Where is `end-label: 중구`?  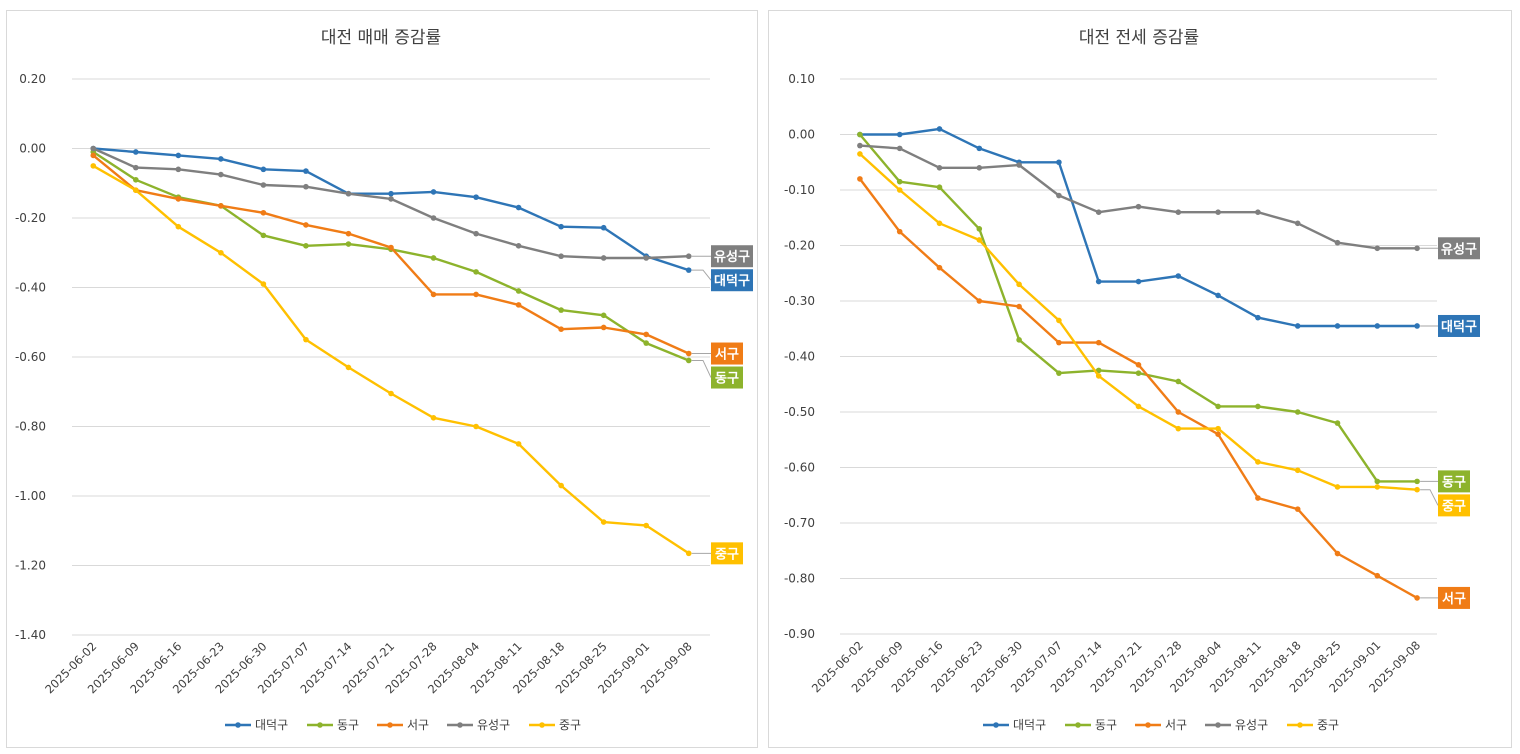 end-label: 중구 is located at coordinates (1454, 506).